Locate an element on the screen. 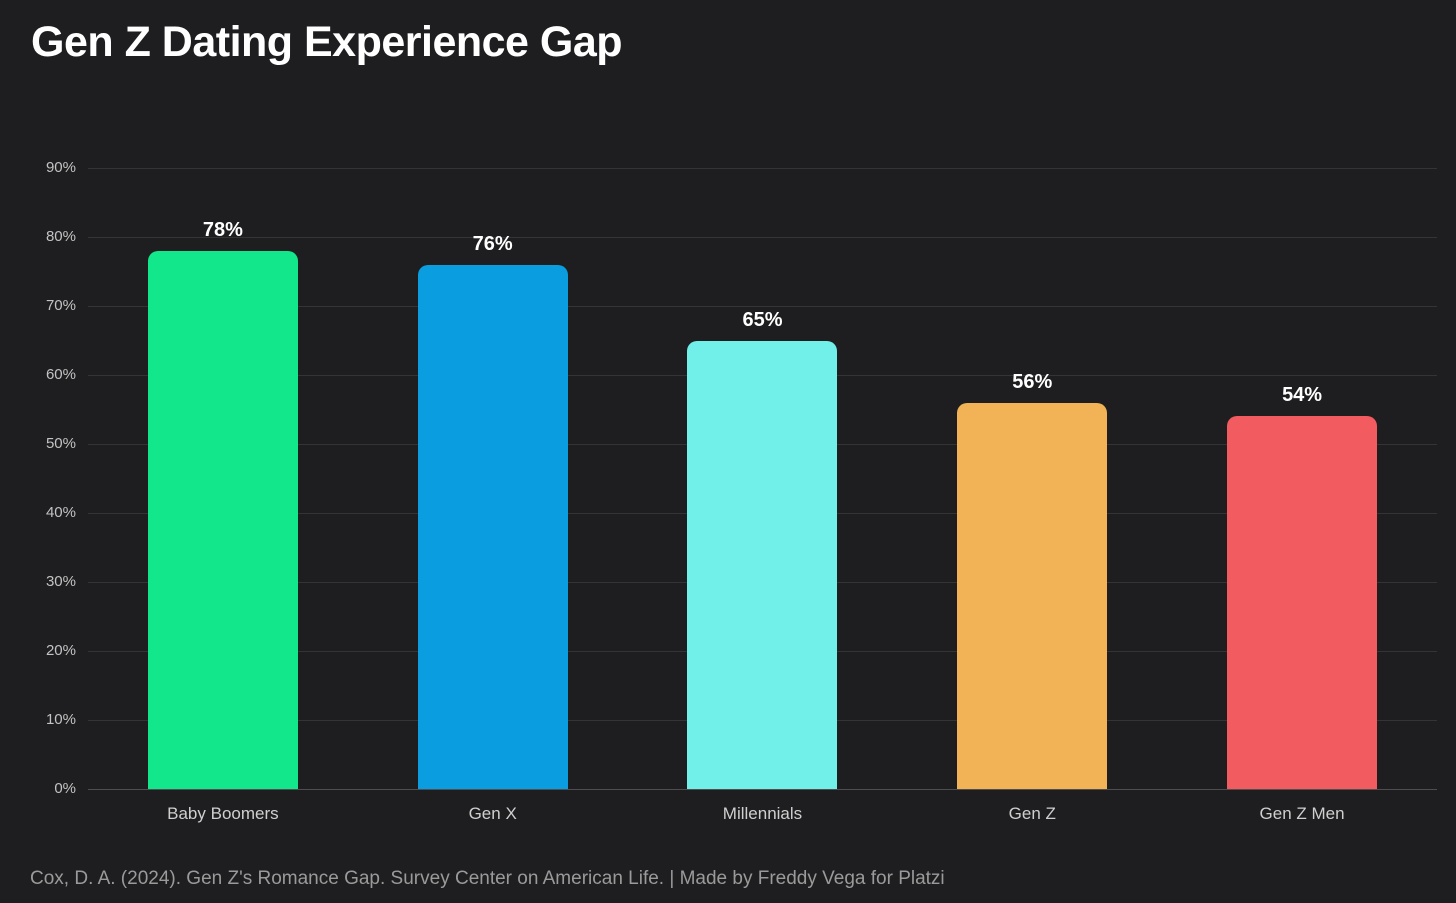 The image size is (1456, 903). bar-group-gen-z-men: 54% Gen Z Men is located at coordinates (1302, 495).